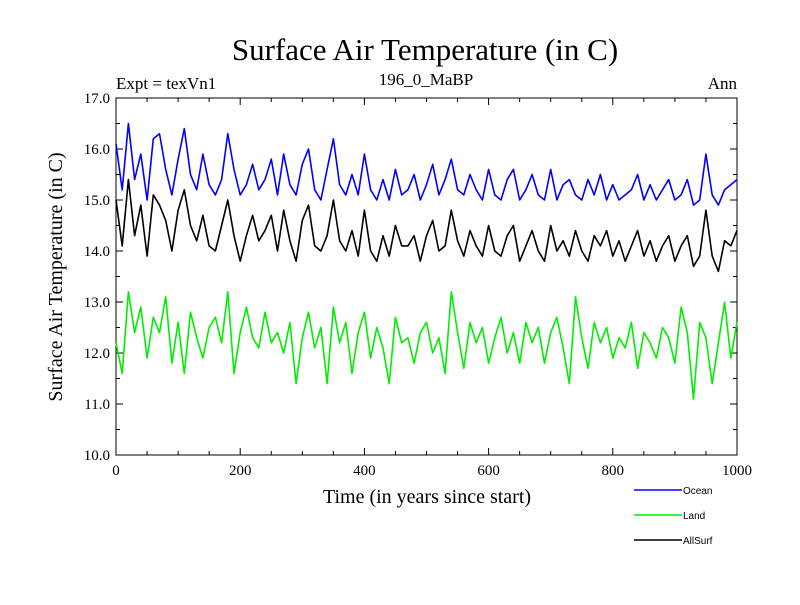 This screenshot has width=800, height=605. I want to click on series-line-allsurf, so click(426, 225).